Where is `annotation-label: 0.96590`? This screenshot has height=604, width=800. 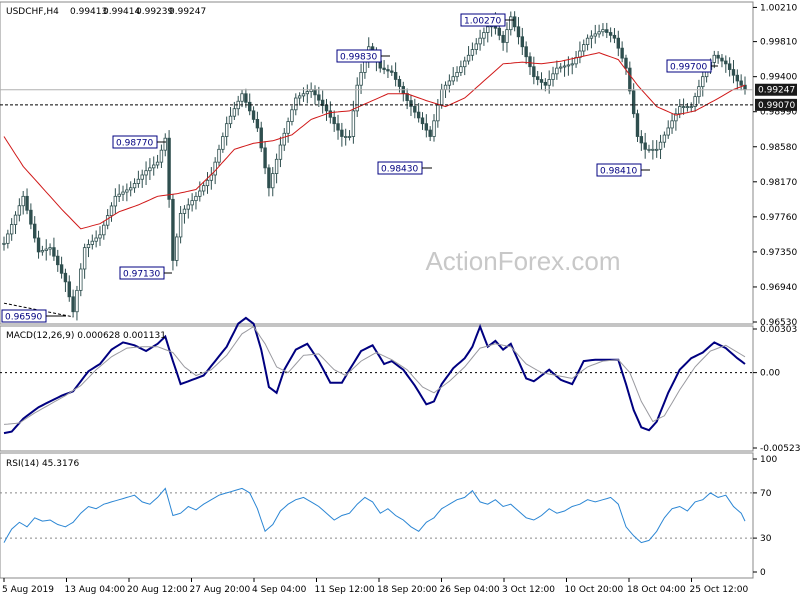
annotation-label: 0.96590 is located at coordinates (23, 318).